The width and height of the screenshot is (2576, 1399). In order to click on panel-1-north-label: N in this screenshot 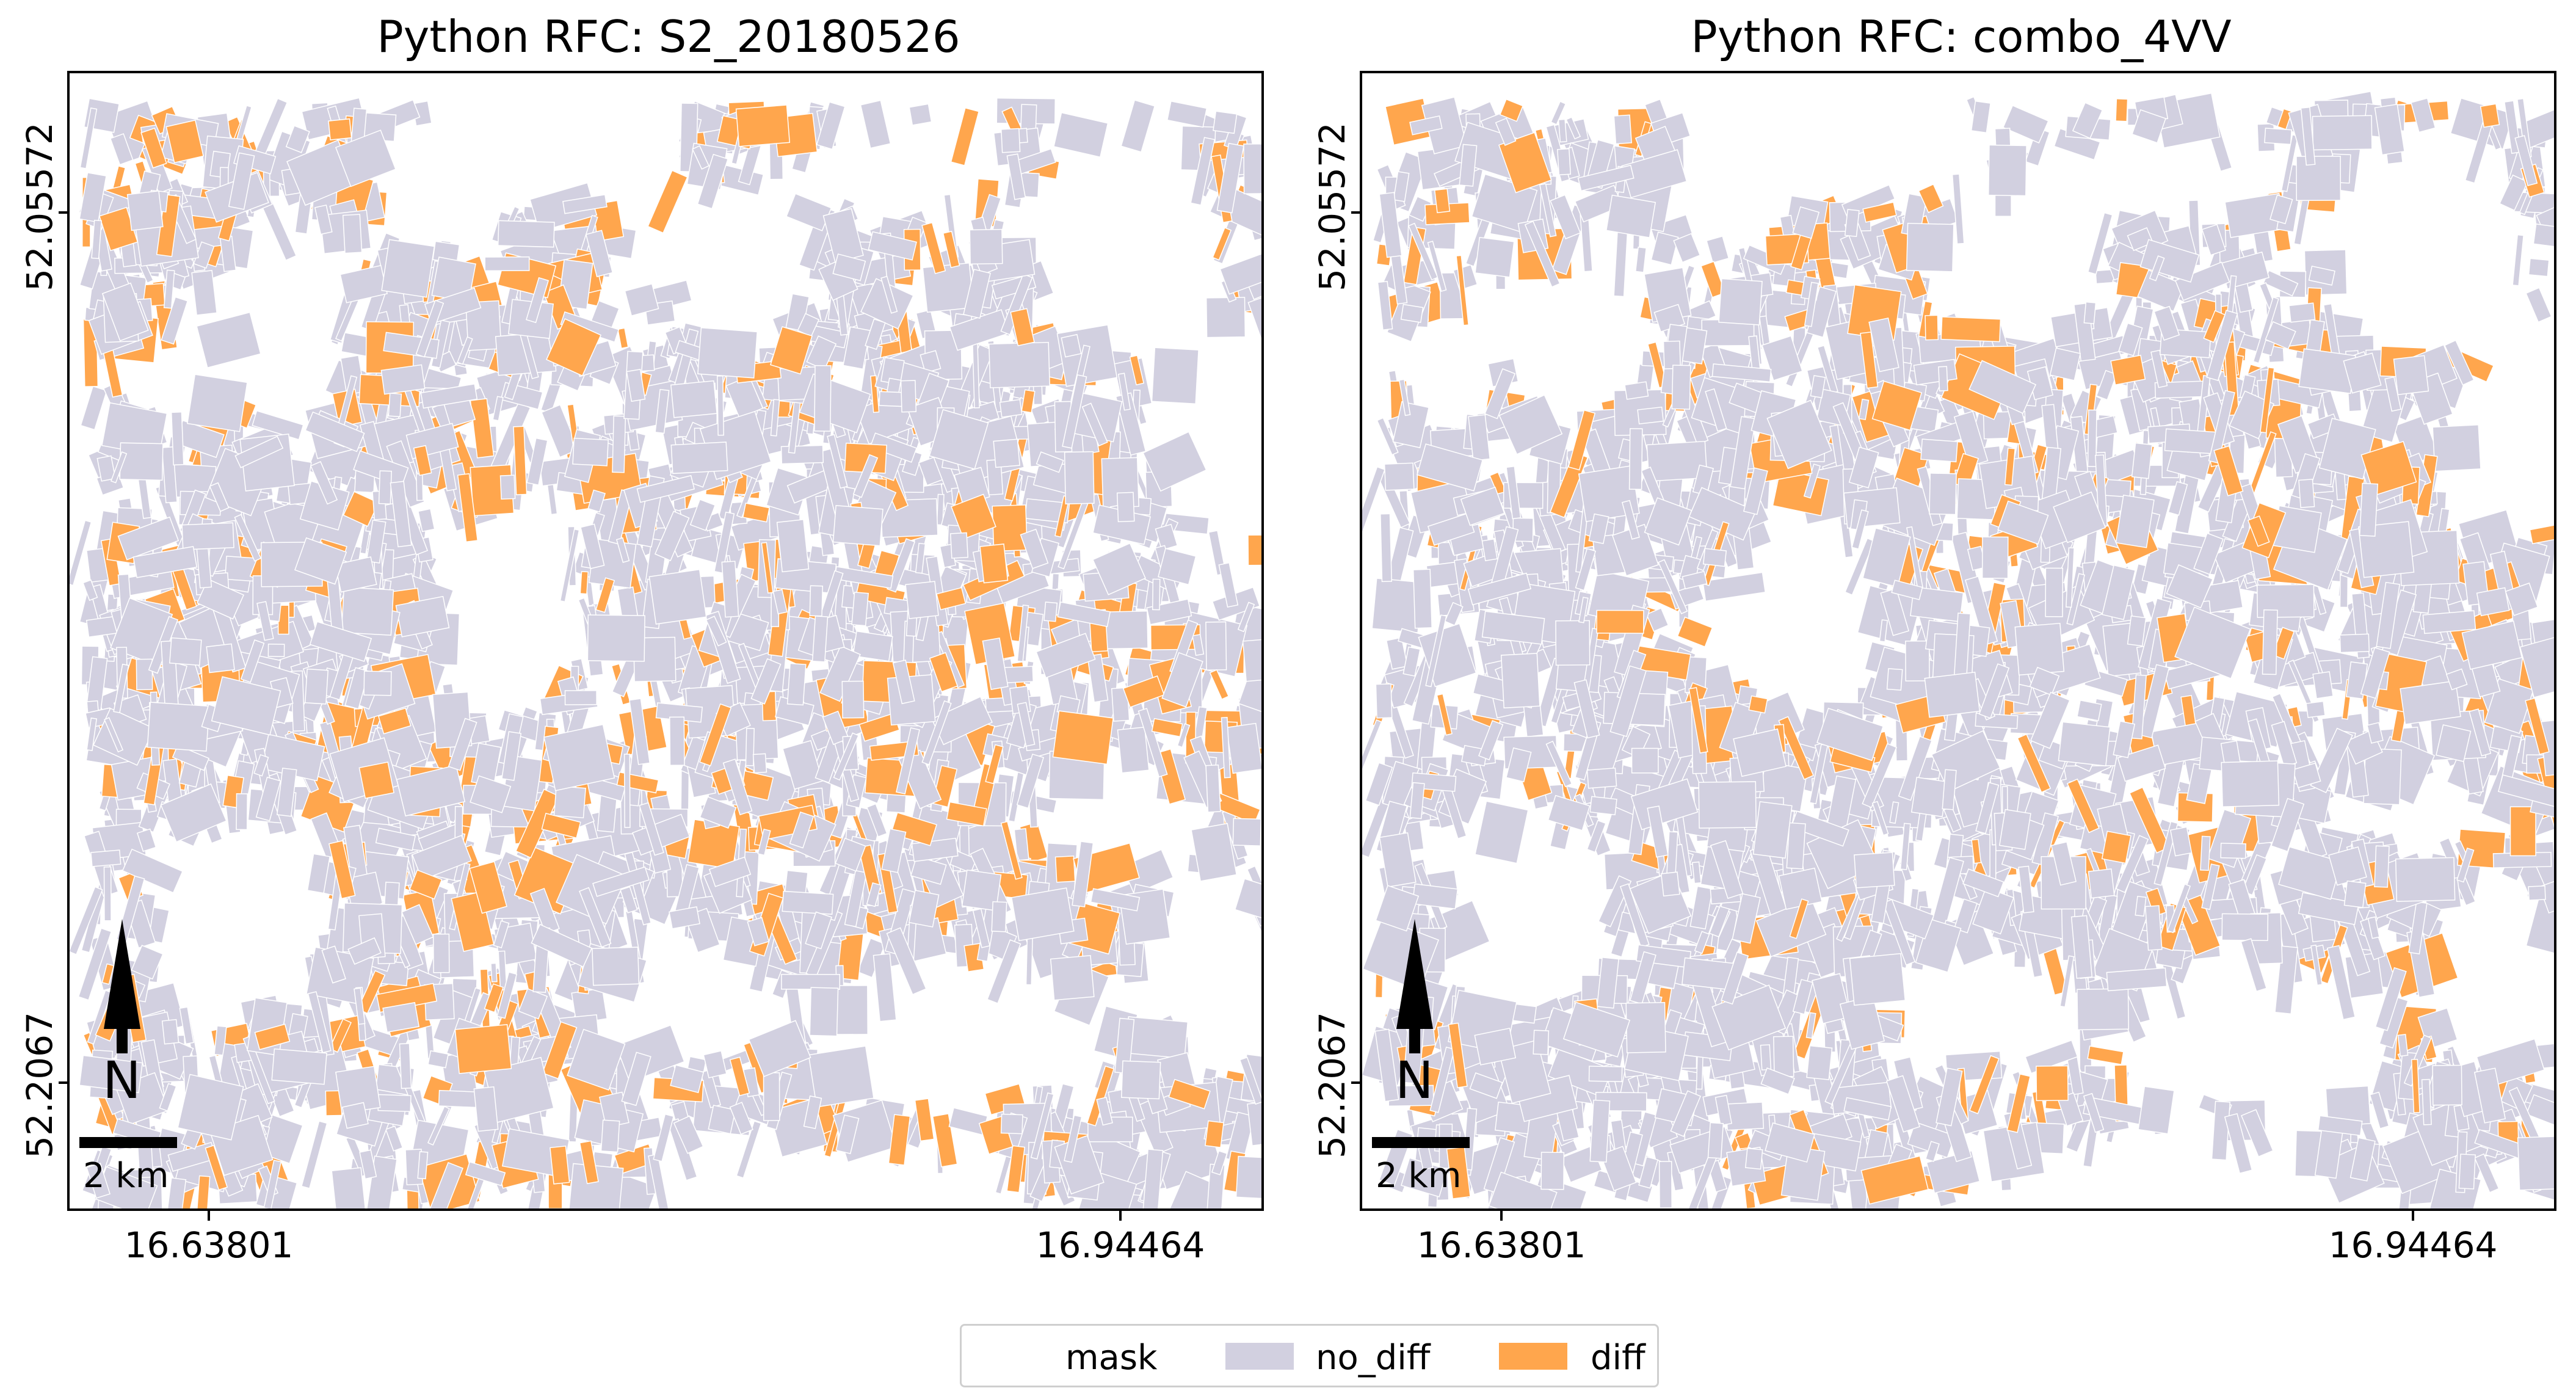, I will do `click(122, 1080)`.